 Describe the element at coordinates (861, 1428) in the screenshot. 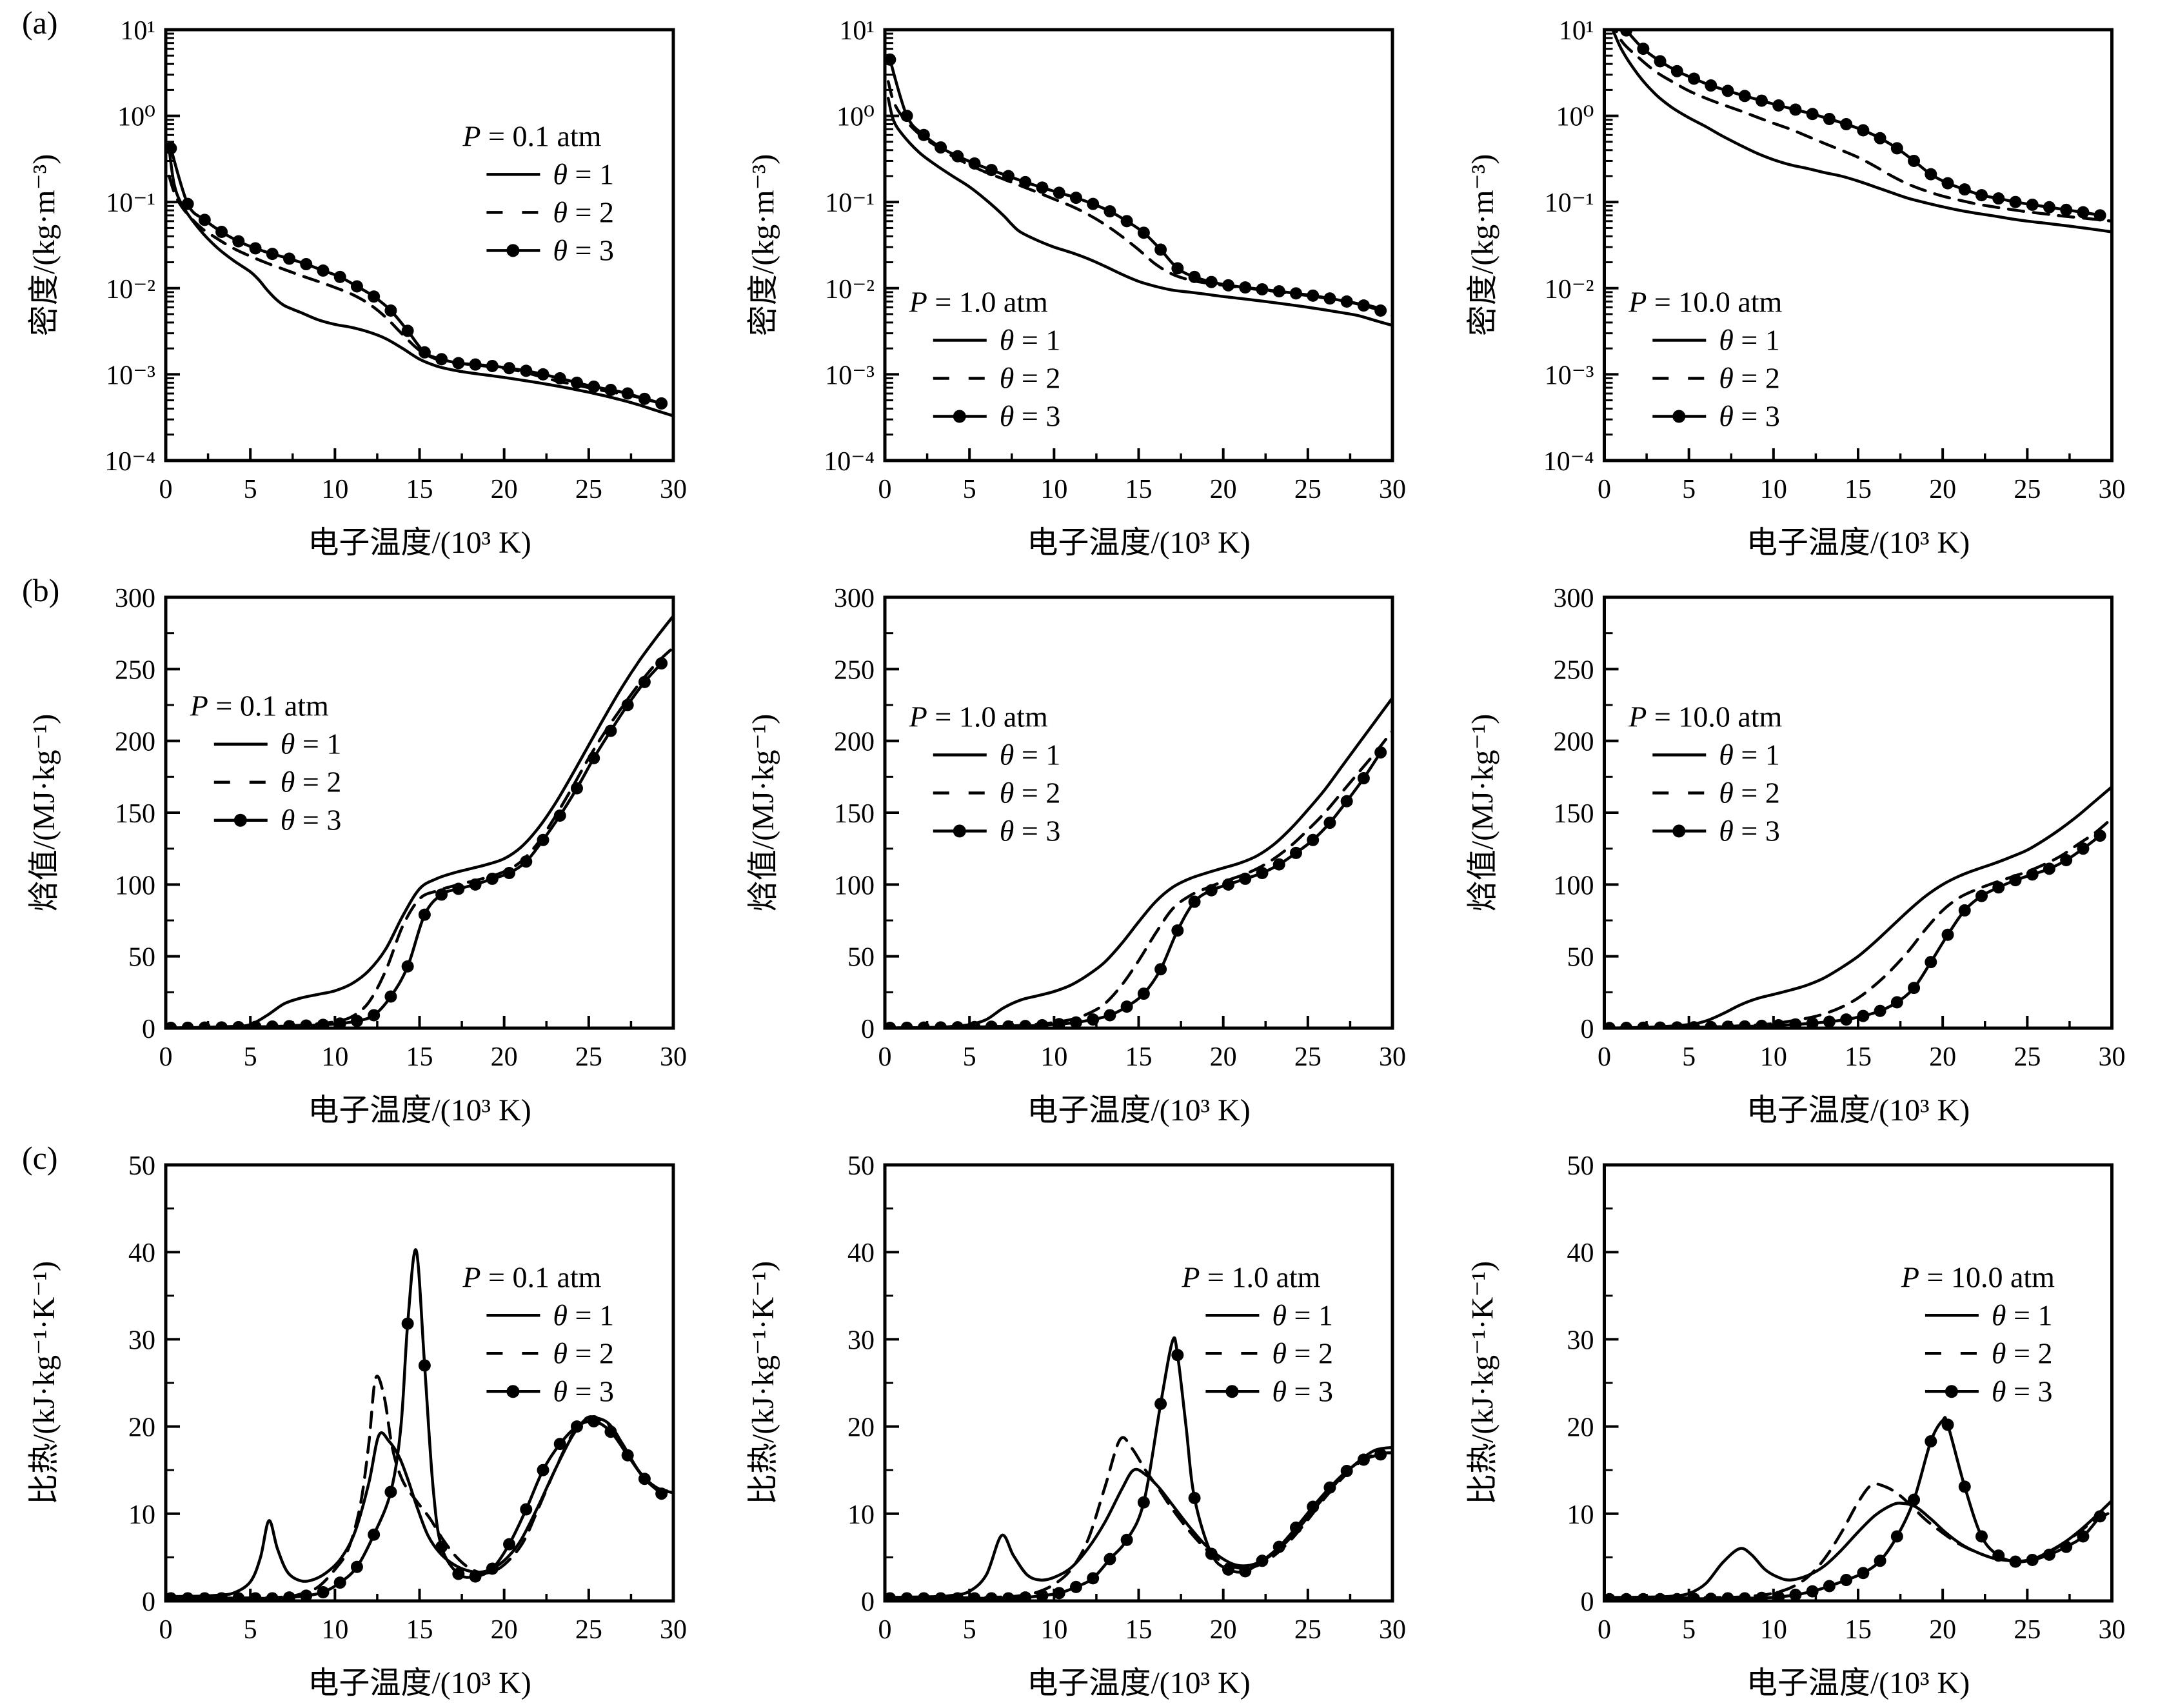

I see `y-tick-label: 20` at that location.